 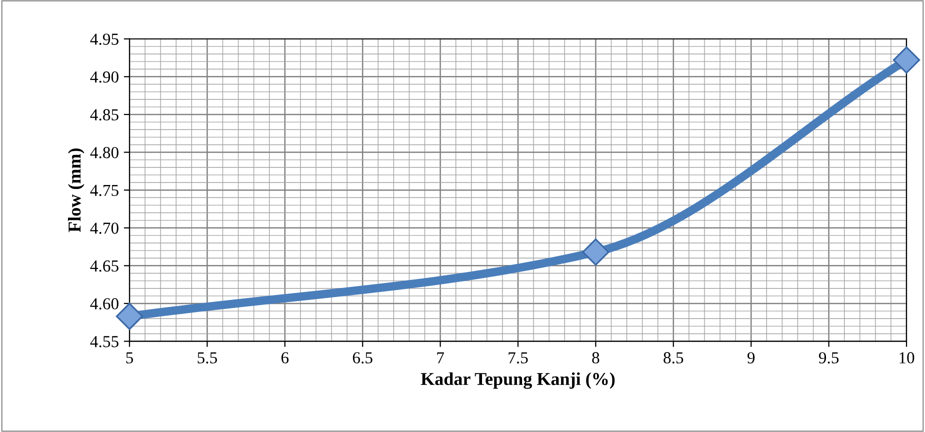 I want to click on y-tick-label: 4.65, so click(x=104, y=266).